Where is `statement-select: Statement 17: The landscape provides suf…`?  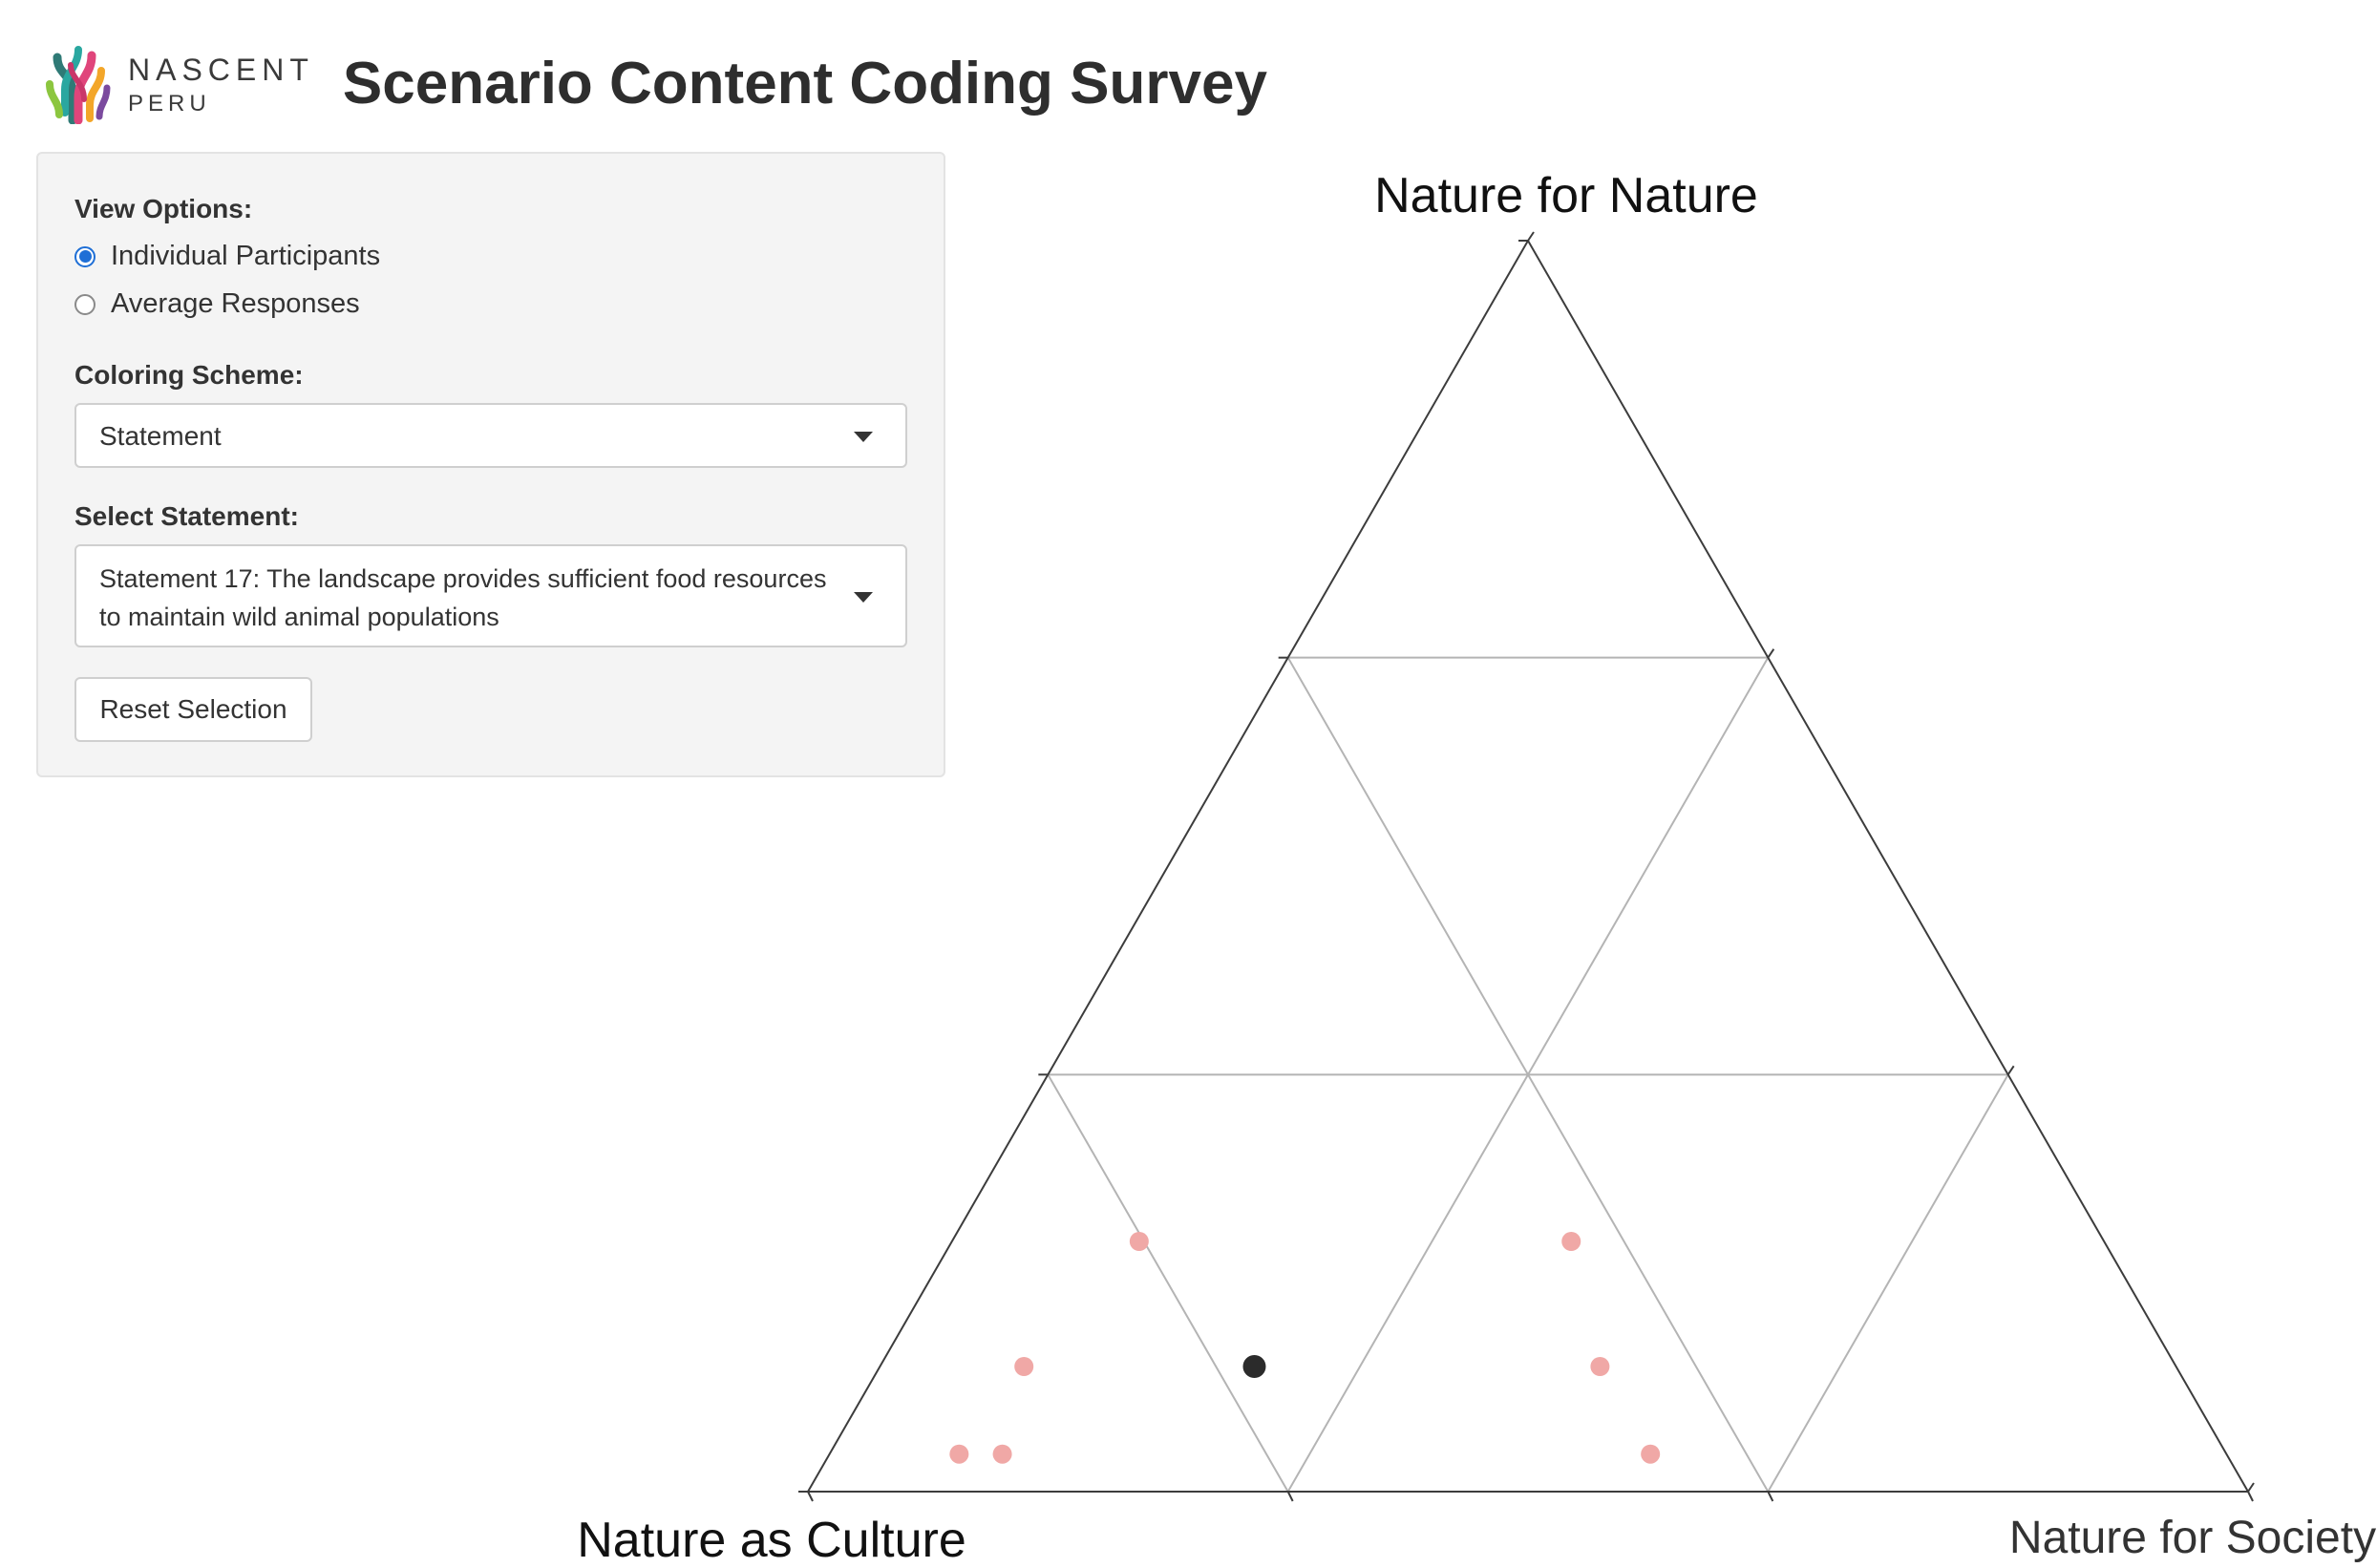
statement-select: Statement 17: The landscape provides suf… is located at coordinates (490, 595).